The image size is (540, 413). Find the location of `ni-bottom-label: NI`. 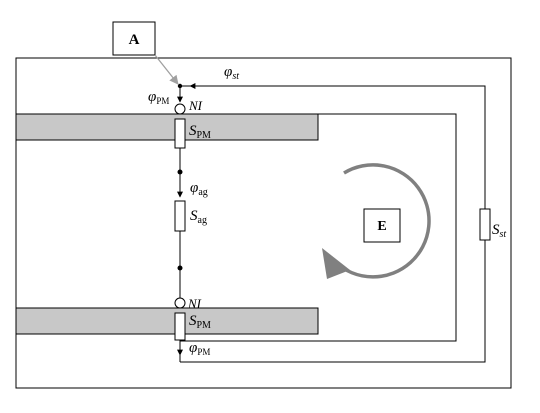

ni-bottom-label: NI is located at coordinates (194, 303).